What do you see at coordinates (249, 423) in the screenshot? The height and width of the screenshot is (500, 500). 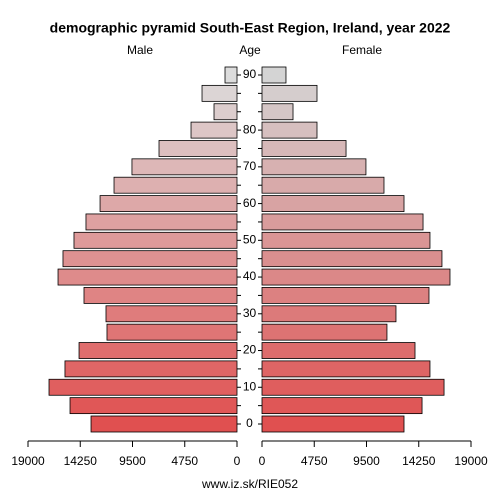 I see `age-label: 0` at bounding box center [249, 423].